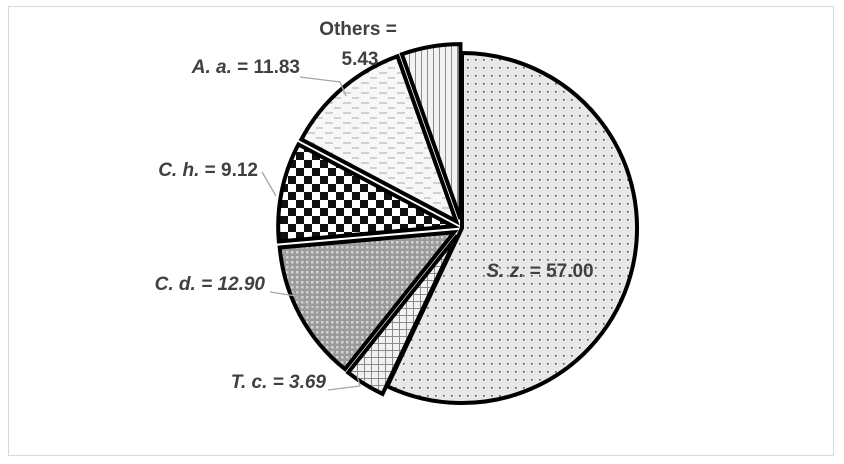 Image resolution: width=844 pixels, height=464 pixels. Describe the element at coordinates (245, 67) in the screenshot. I see `slice-label: A. a. = 11.83` at that location.